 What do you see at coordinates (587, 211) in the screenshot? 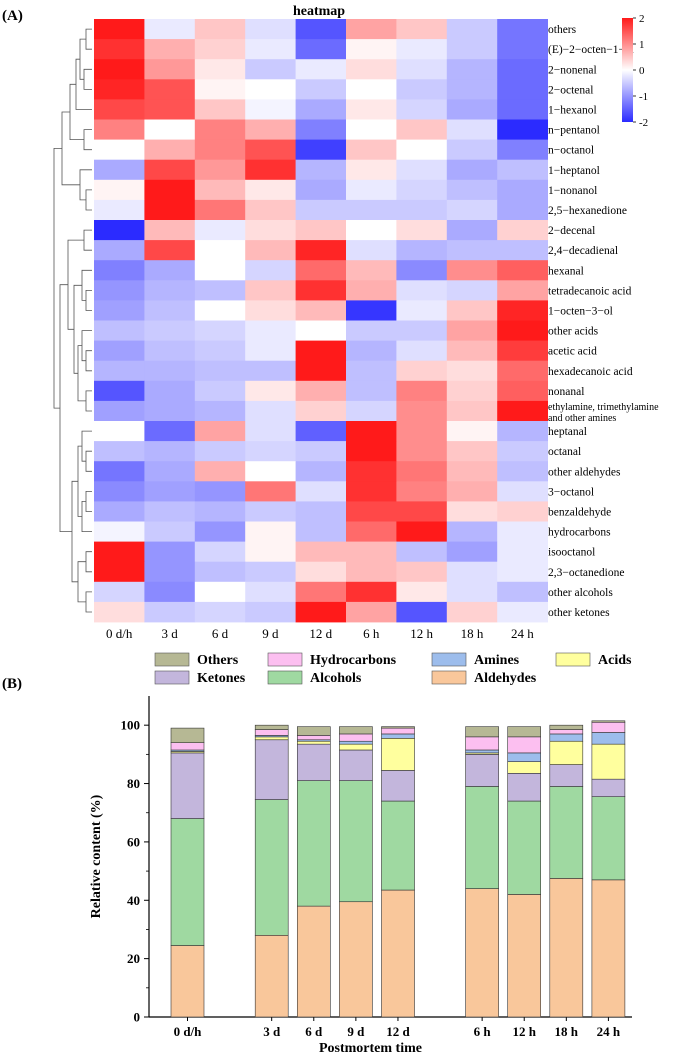
I see `heatmap-row-label: 2,5−hexanedione` at bounding box center [587, 211].